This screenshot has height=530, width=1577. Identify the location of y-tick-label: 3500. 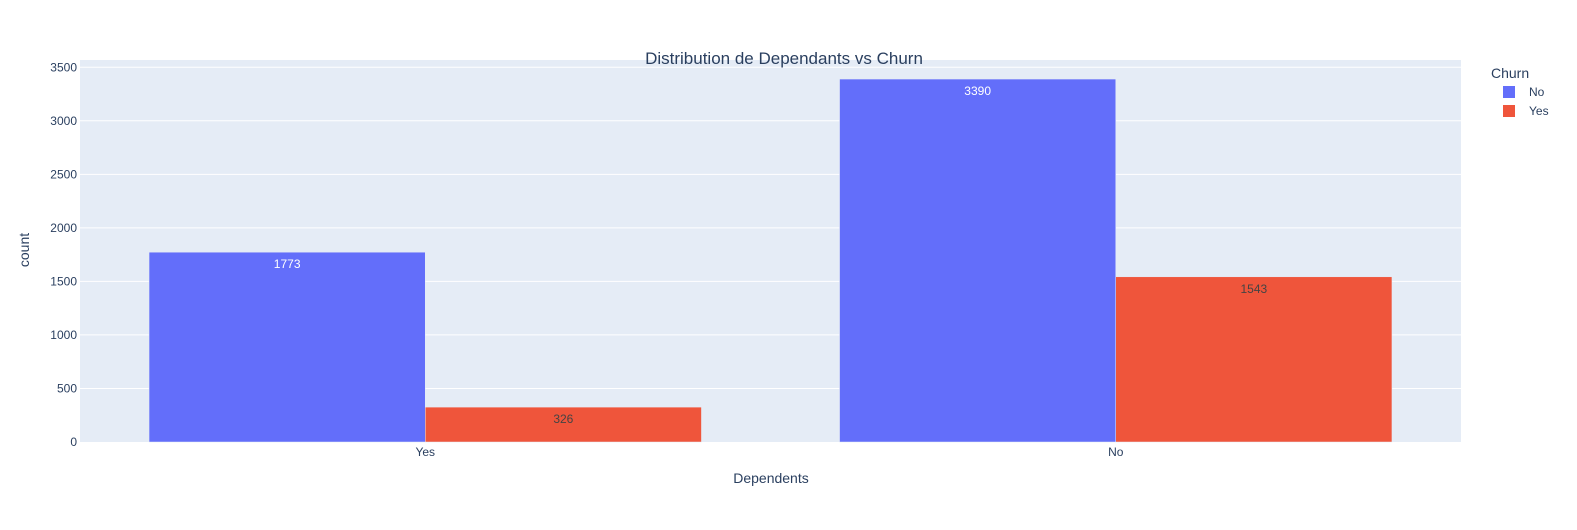
(63, 67).